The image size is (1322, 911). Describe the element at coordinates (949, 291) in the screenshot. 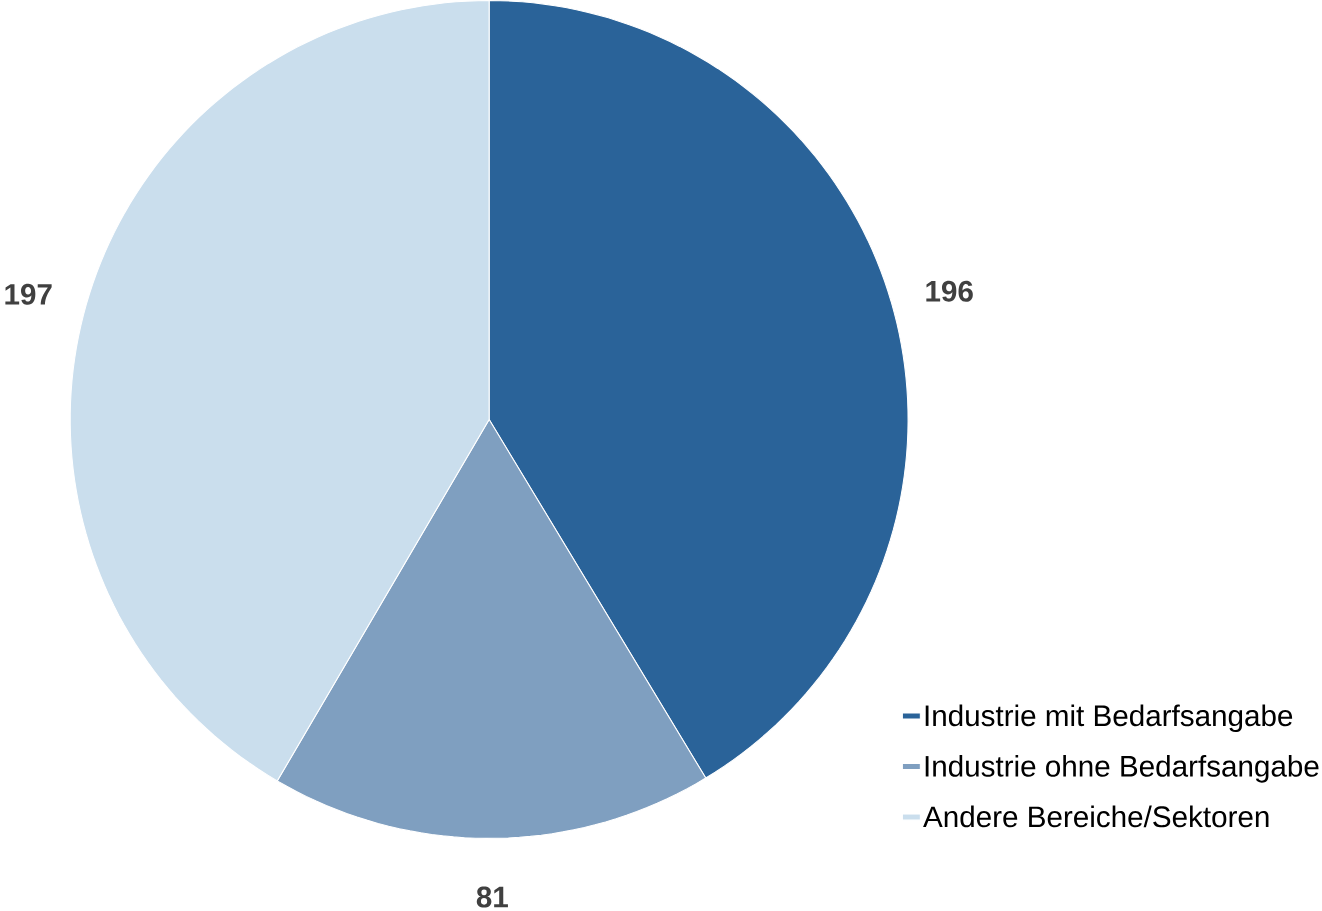

I see `data-label: 196` at that location.